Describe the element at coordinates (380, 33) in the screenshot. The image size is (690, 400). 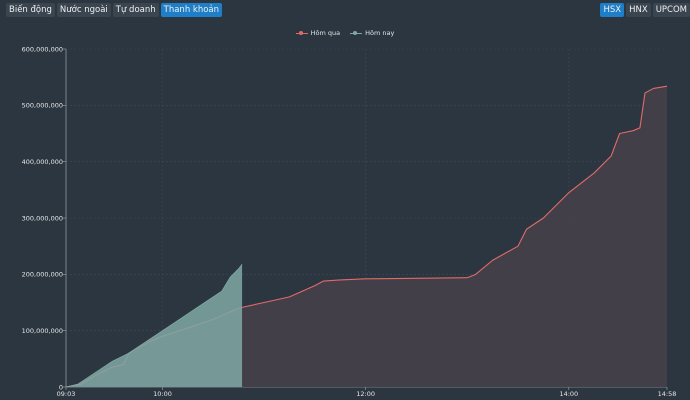
I see `legend-label-hom-nay: Hôm nay` at that location.